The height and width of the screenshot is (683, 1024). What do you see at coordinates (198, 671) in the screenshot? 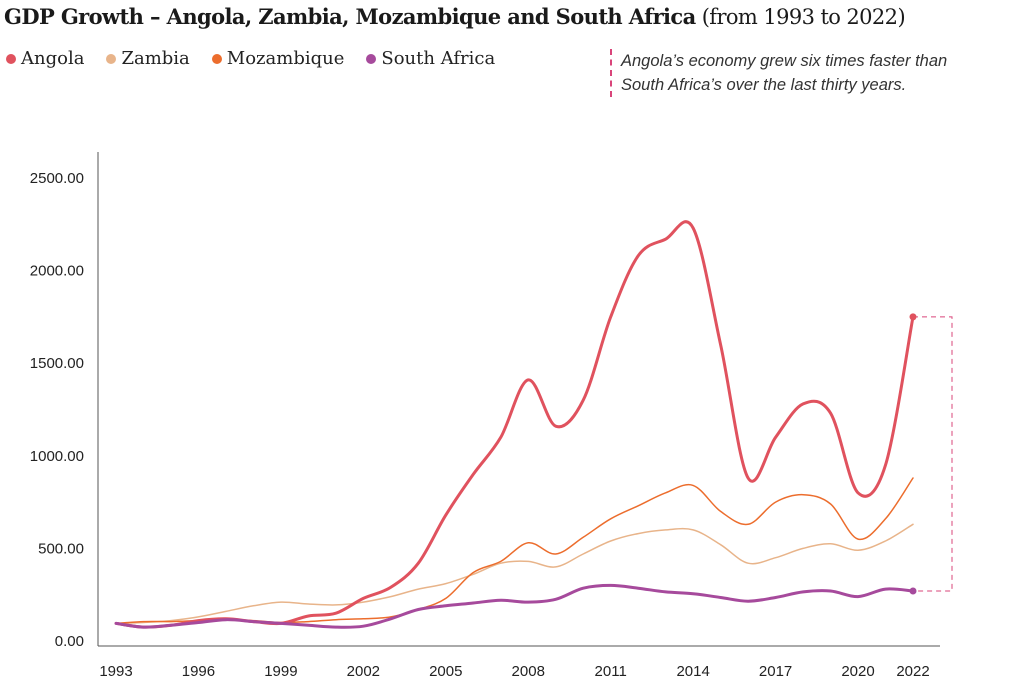
I see `x-tick-label: 1996` at bounding box center [198, 671].